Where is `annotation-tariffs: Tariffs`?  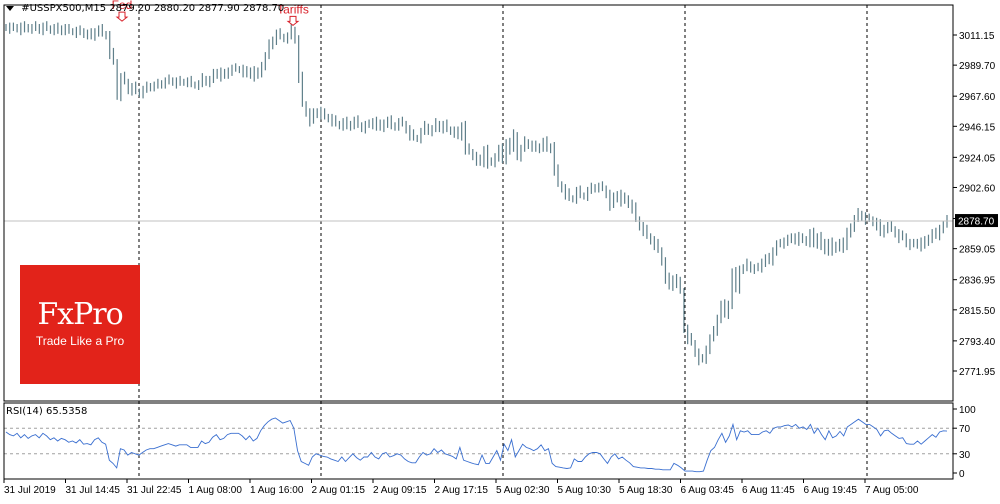
annotation-tariffs: Tariffs is located at coordinates (293, 9).